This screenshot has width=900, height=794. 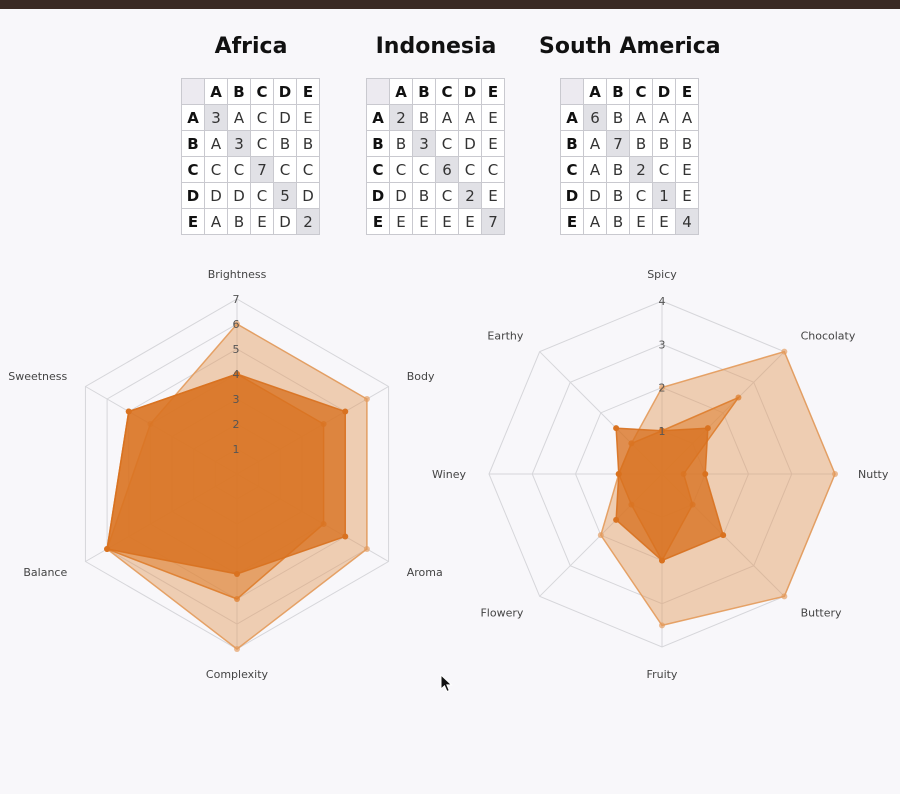 I want to click on africa-title: Africa, so click(x=251, y=46).